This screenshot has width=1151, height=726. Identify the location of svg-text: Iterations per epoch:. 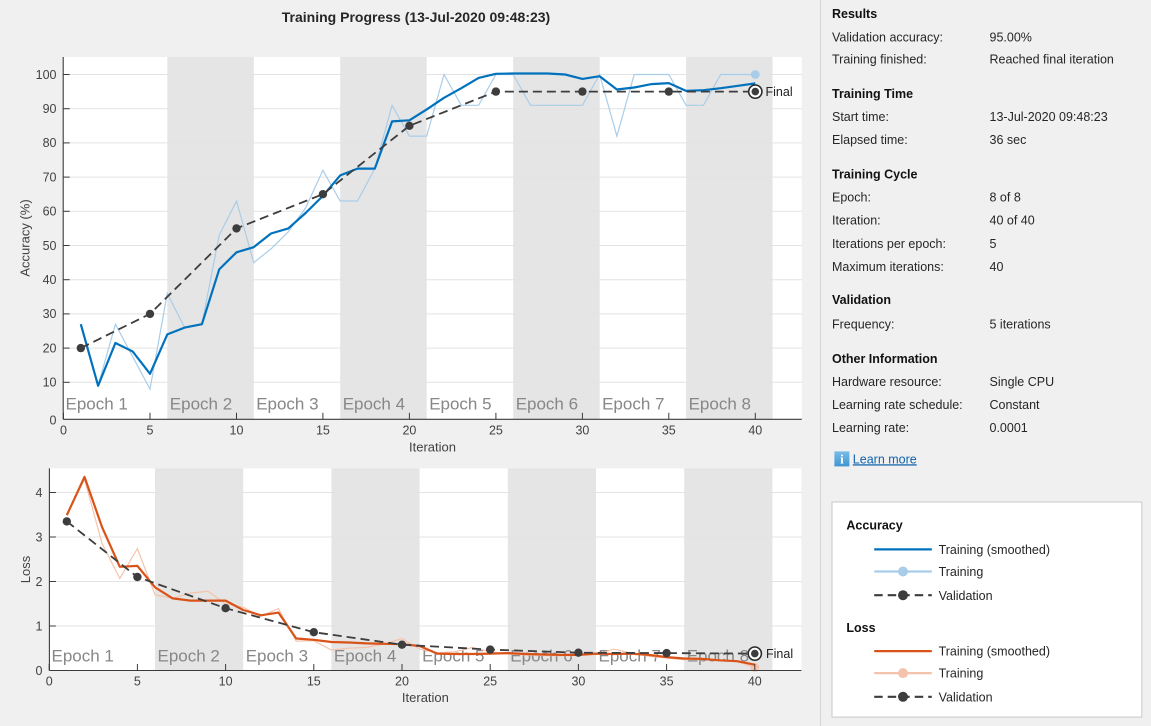
(889, 244).